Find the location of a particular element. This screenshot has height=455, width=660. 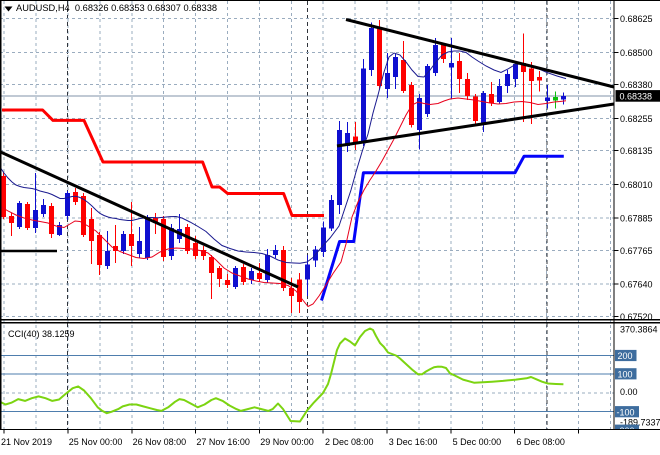

svg-text: 100 is located at coordinates (625, 374).